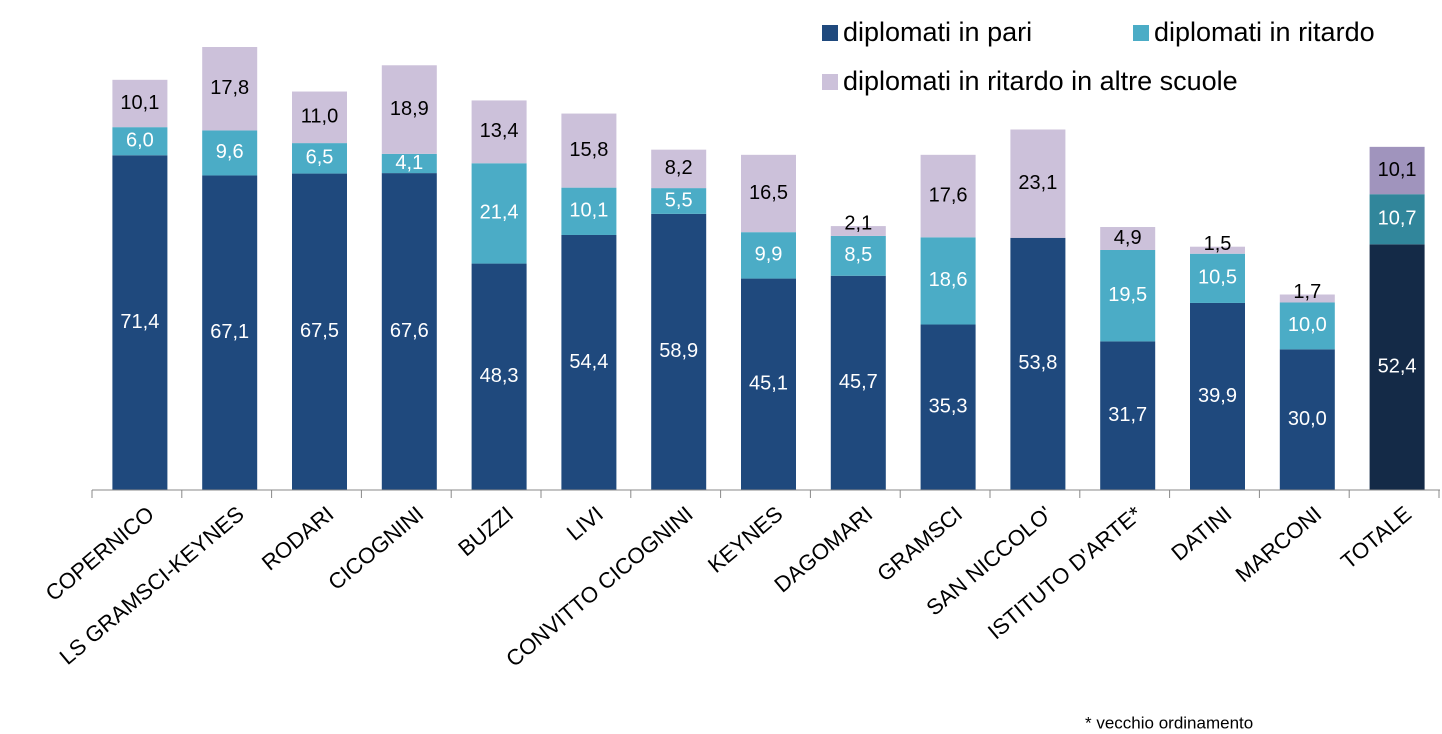 This screenshot has height=734, width=1442. I want to click on data-label: 48,3, so click(499, 376).